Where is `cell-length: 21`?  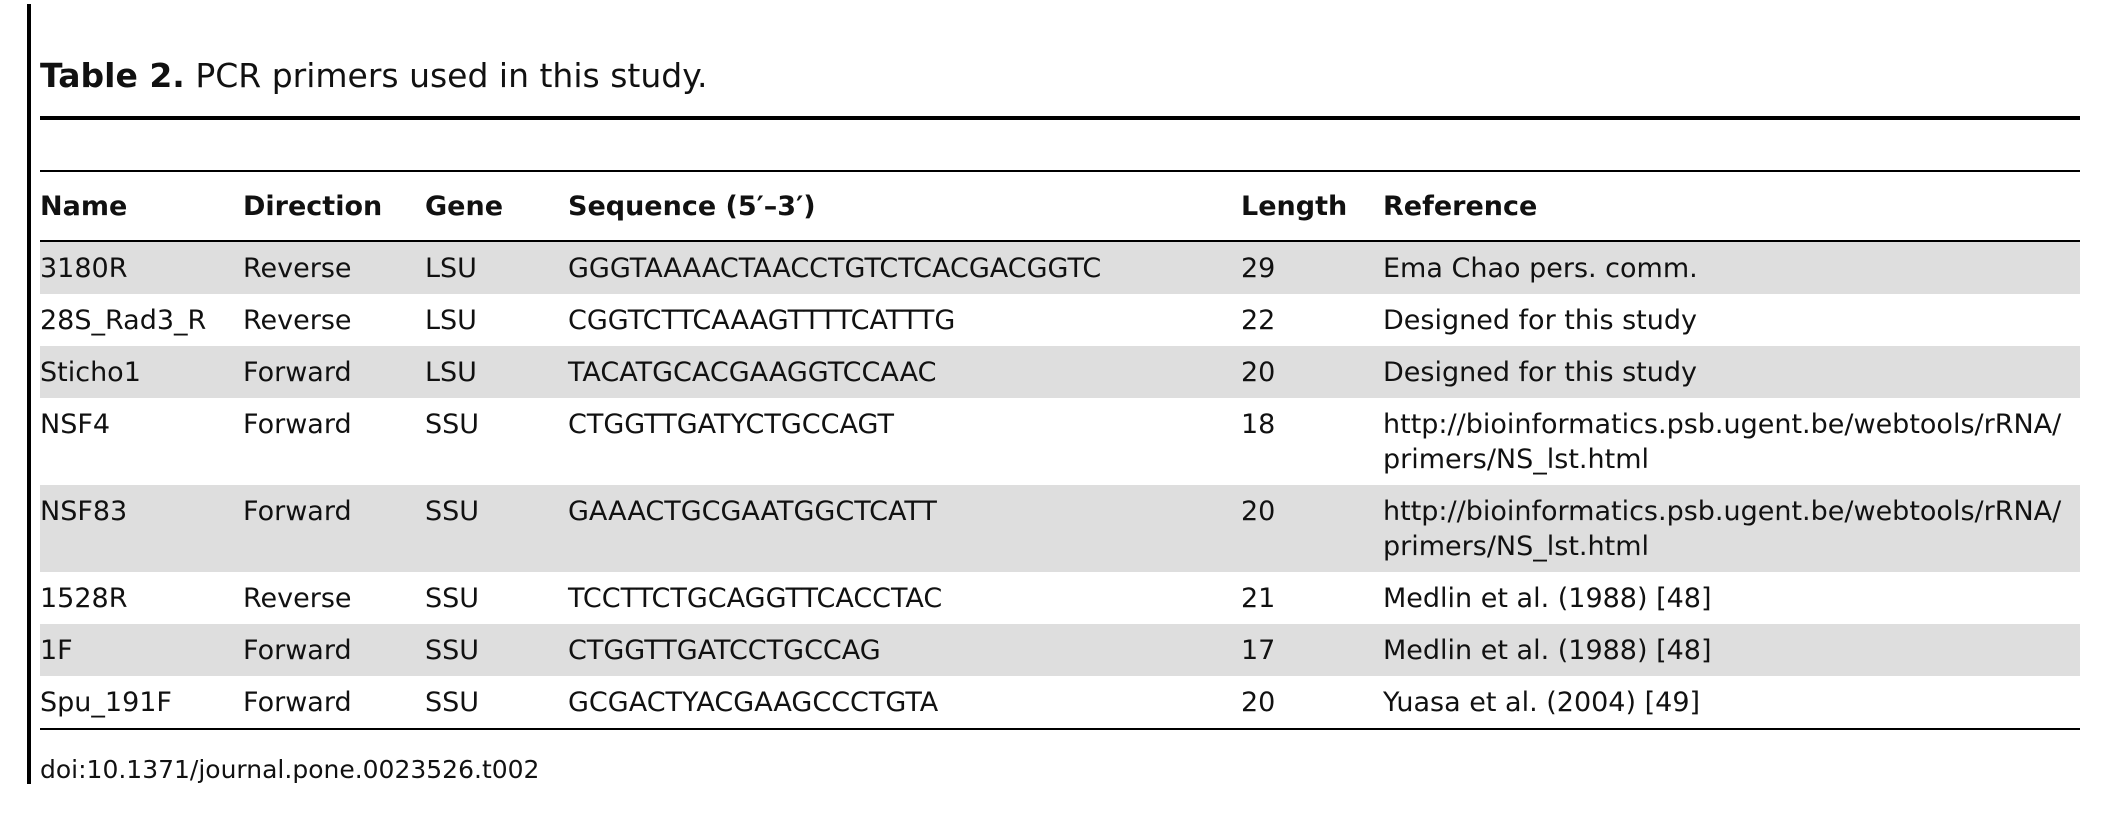 cell-length: 21 is located at coordinates (1258, 598).